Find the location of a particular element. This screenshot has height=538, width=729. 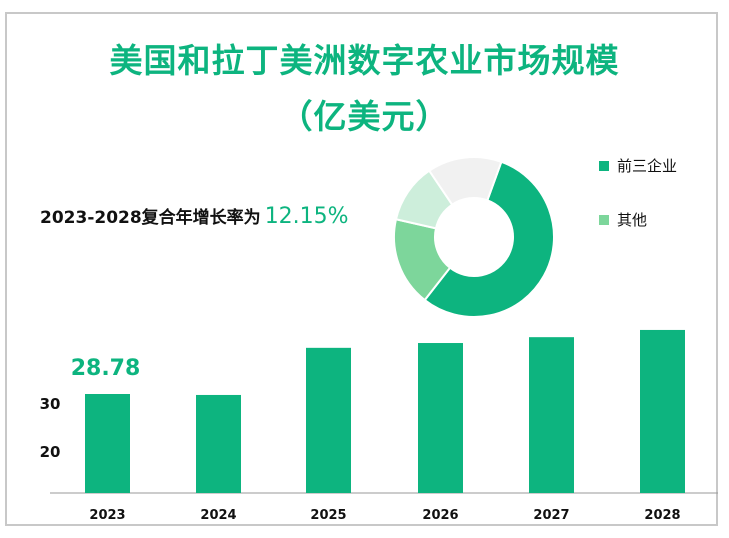

bar-2026 is located at coordinates (440, 418).